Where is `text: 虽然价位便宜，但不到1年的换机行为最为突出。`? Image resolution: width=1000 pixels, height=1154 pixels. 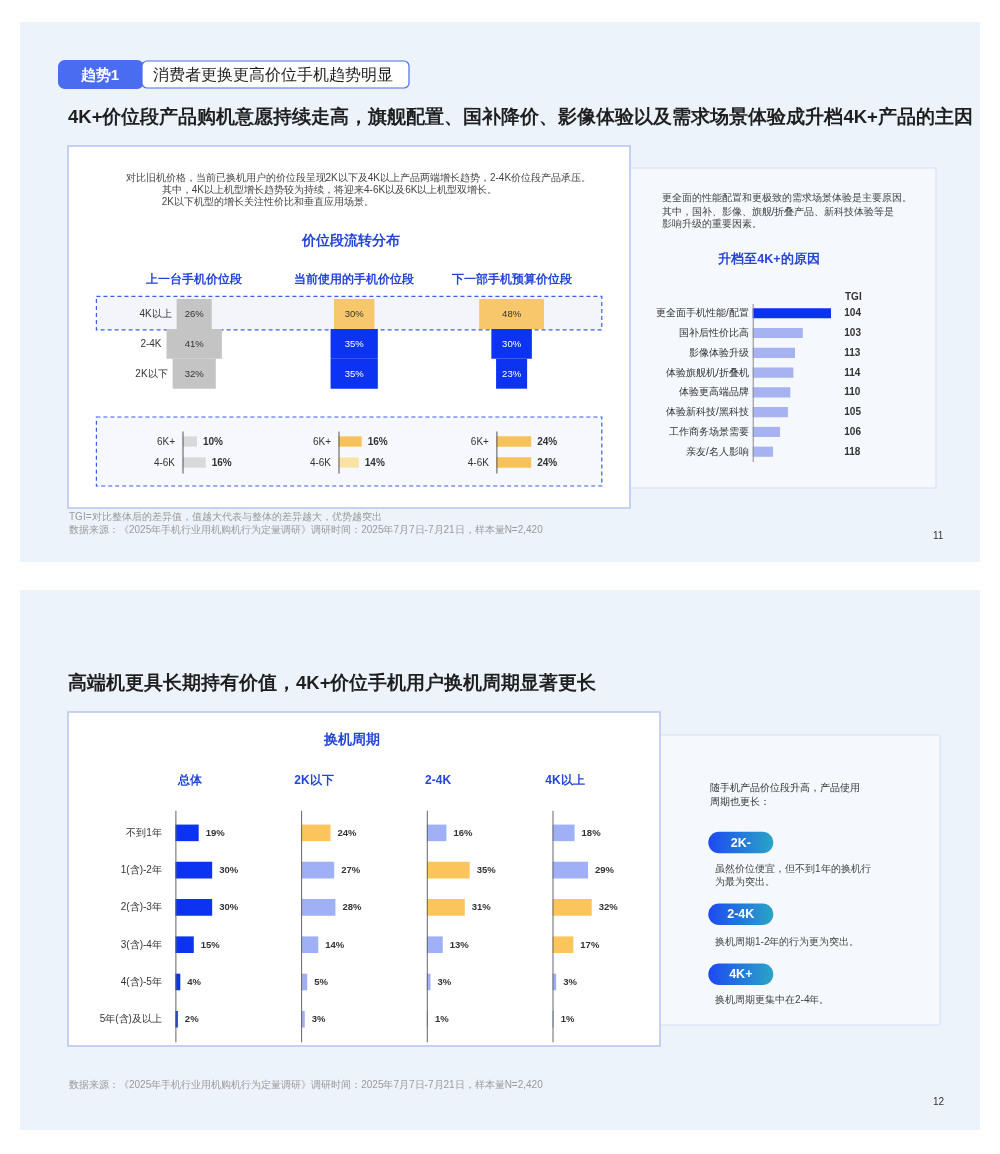 text: 虽然价位便宜，但不到1年的换机行为最为突出。 is located at coordinates (793, 875).